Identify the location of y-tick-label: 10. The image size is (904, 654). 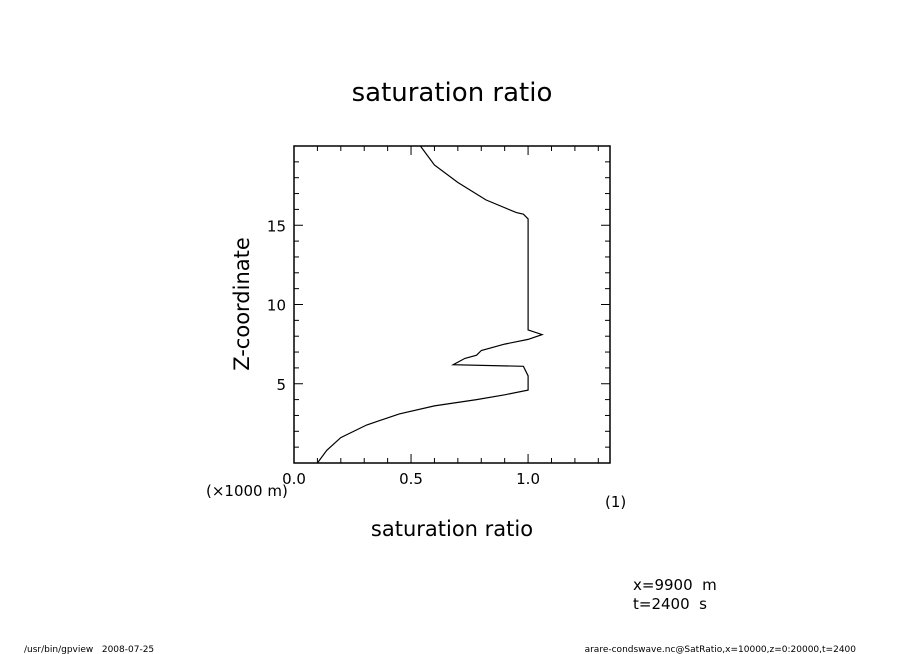
(276, 306).